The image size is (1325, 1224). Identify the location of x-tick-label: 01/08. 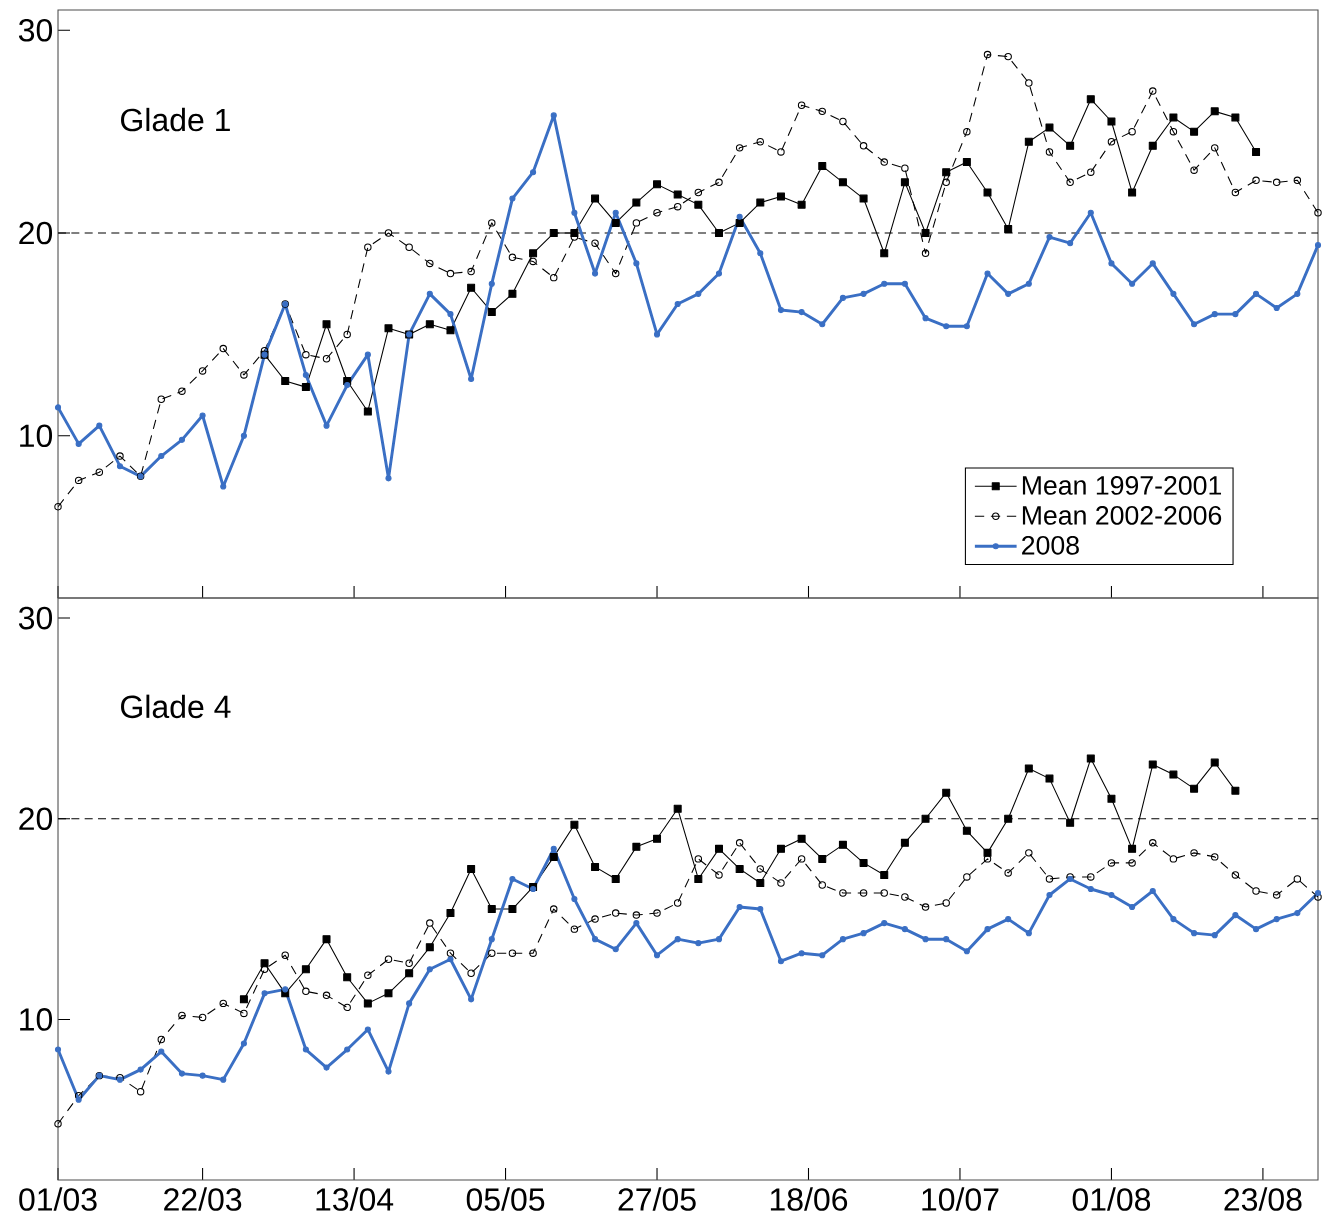
(1111, 1199).